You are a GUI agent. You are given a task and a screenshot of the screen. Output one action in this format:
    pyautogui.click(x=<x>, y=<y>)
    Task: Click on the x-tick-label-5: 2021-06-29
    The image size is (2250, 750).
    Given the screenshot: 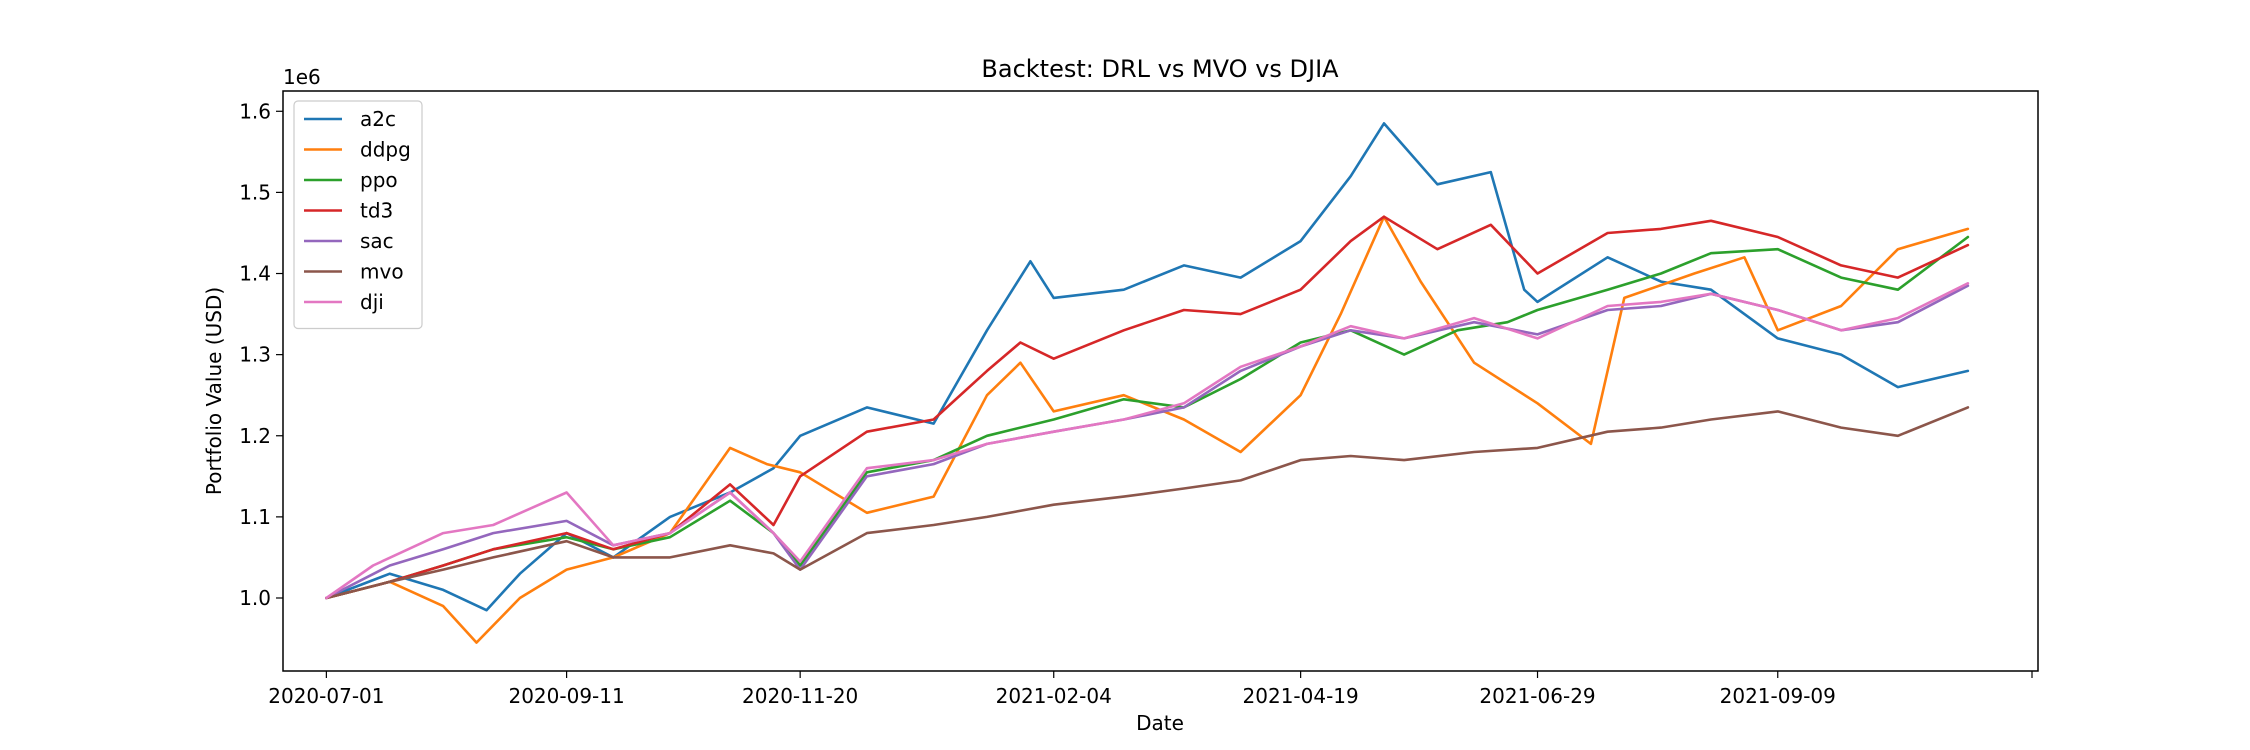 What is the action you would take?
    pyautogui.click(x=1537, y=696)
    